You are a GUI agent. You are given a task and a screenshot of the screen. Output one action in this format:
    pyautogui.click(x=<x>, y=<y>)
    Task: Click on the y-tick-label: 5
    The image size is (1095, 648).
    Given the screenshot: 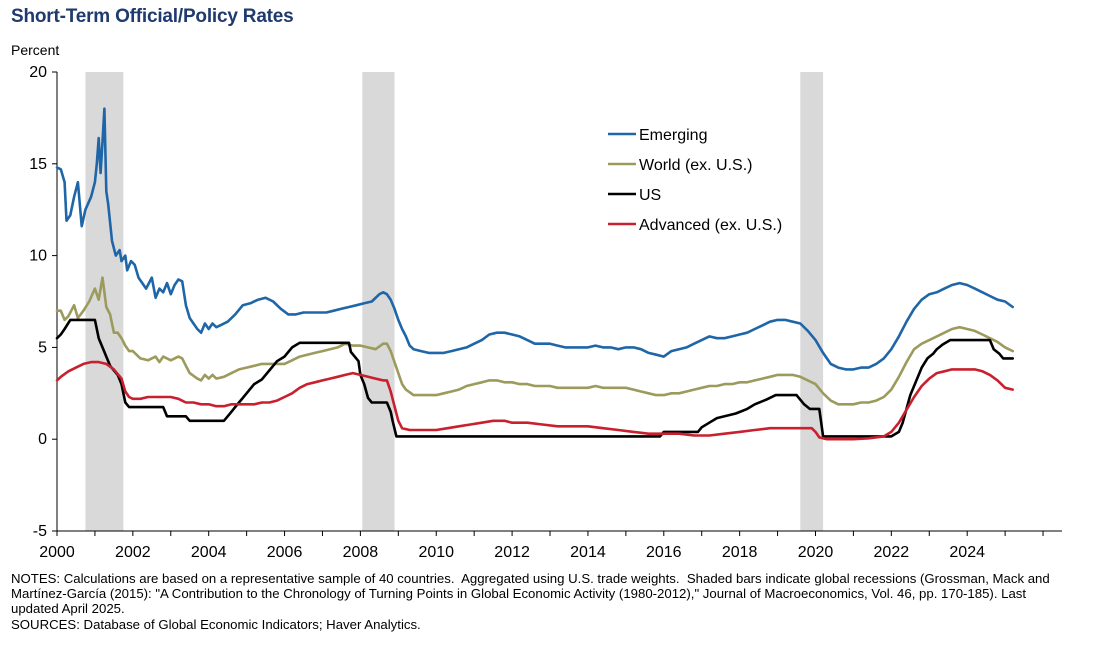 What is the action you would take?
    pyautogui.click(x=42, y=347)
    